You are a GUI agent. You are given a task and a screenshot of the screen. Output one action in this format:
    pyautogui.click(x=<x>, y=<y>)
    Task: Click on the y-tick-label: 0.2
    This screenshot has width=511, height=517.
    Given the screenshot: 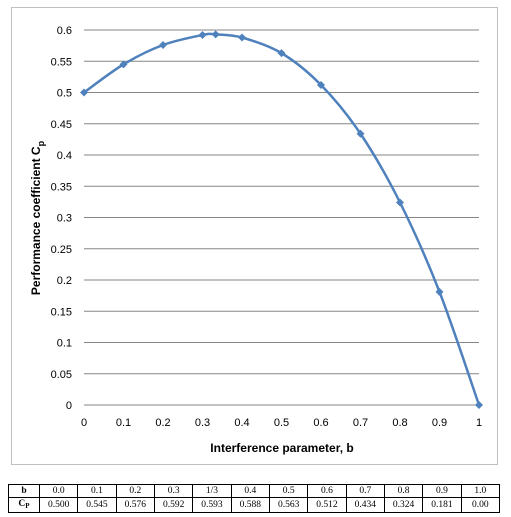 What is the action you would take?
    pyautogui.click(x=64, y=281)
    